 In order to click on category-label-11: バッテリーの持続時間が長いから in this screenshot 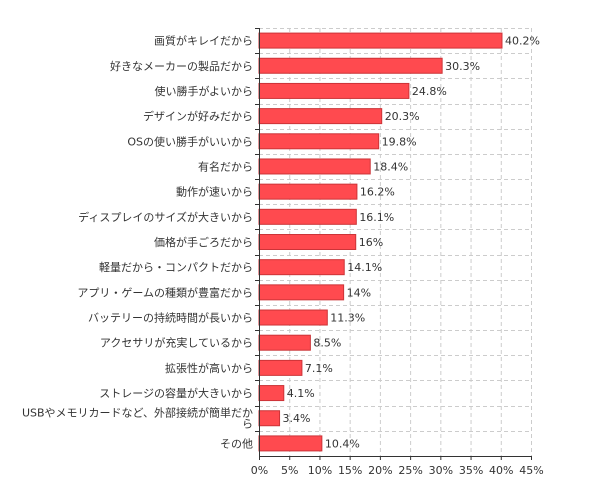, I will do `click(170, 318)`.